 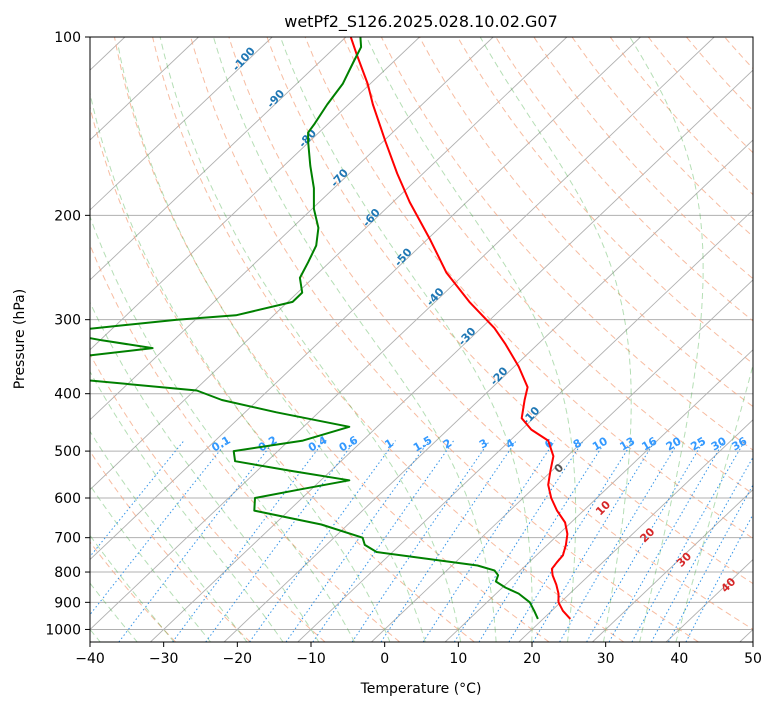 I want to click on x-tick-label: 0, so click(x=384, y=659).